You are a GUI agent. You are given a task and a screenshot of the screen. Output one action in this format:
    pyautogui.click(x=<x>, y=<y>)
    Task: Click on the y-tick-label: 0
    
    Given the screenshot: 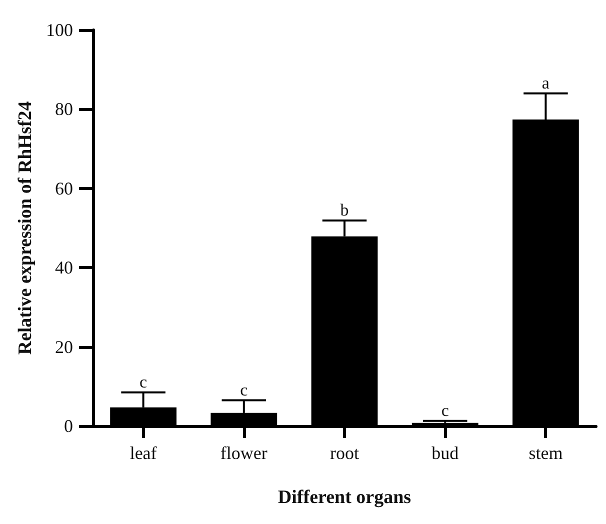 What is the action you would take?
    pyautogui.click(x=68, y=426)
    